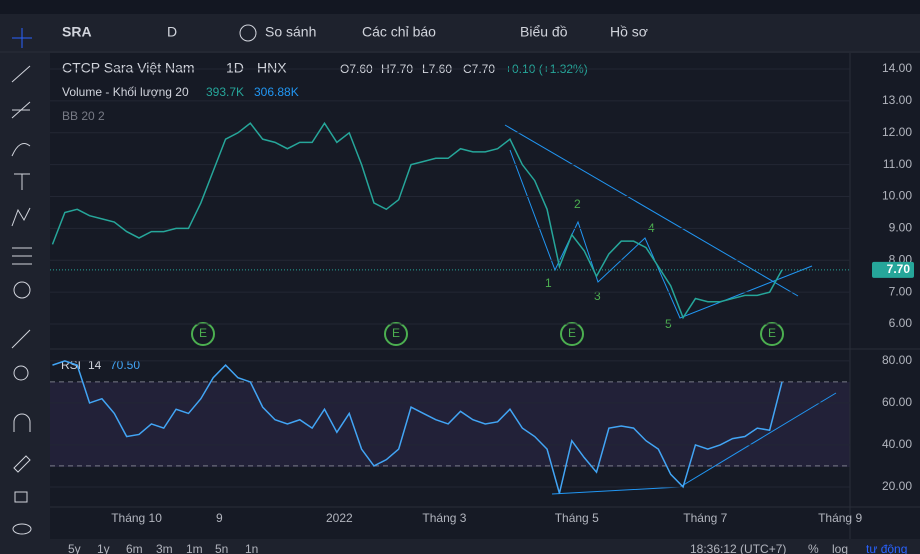  I want to click on x-tick-label: Tháng 5, so click(577, 518).